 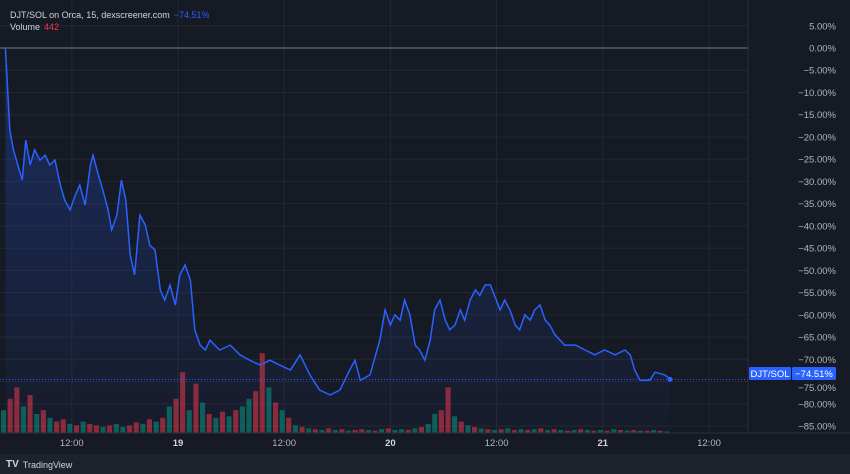 I want to click on y-tick-label: 5.00%, so click(x=822, y=26).